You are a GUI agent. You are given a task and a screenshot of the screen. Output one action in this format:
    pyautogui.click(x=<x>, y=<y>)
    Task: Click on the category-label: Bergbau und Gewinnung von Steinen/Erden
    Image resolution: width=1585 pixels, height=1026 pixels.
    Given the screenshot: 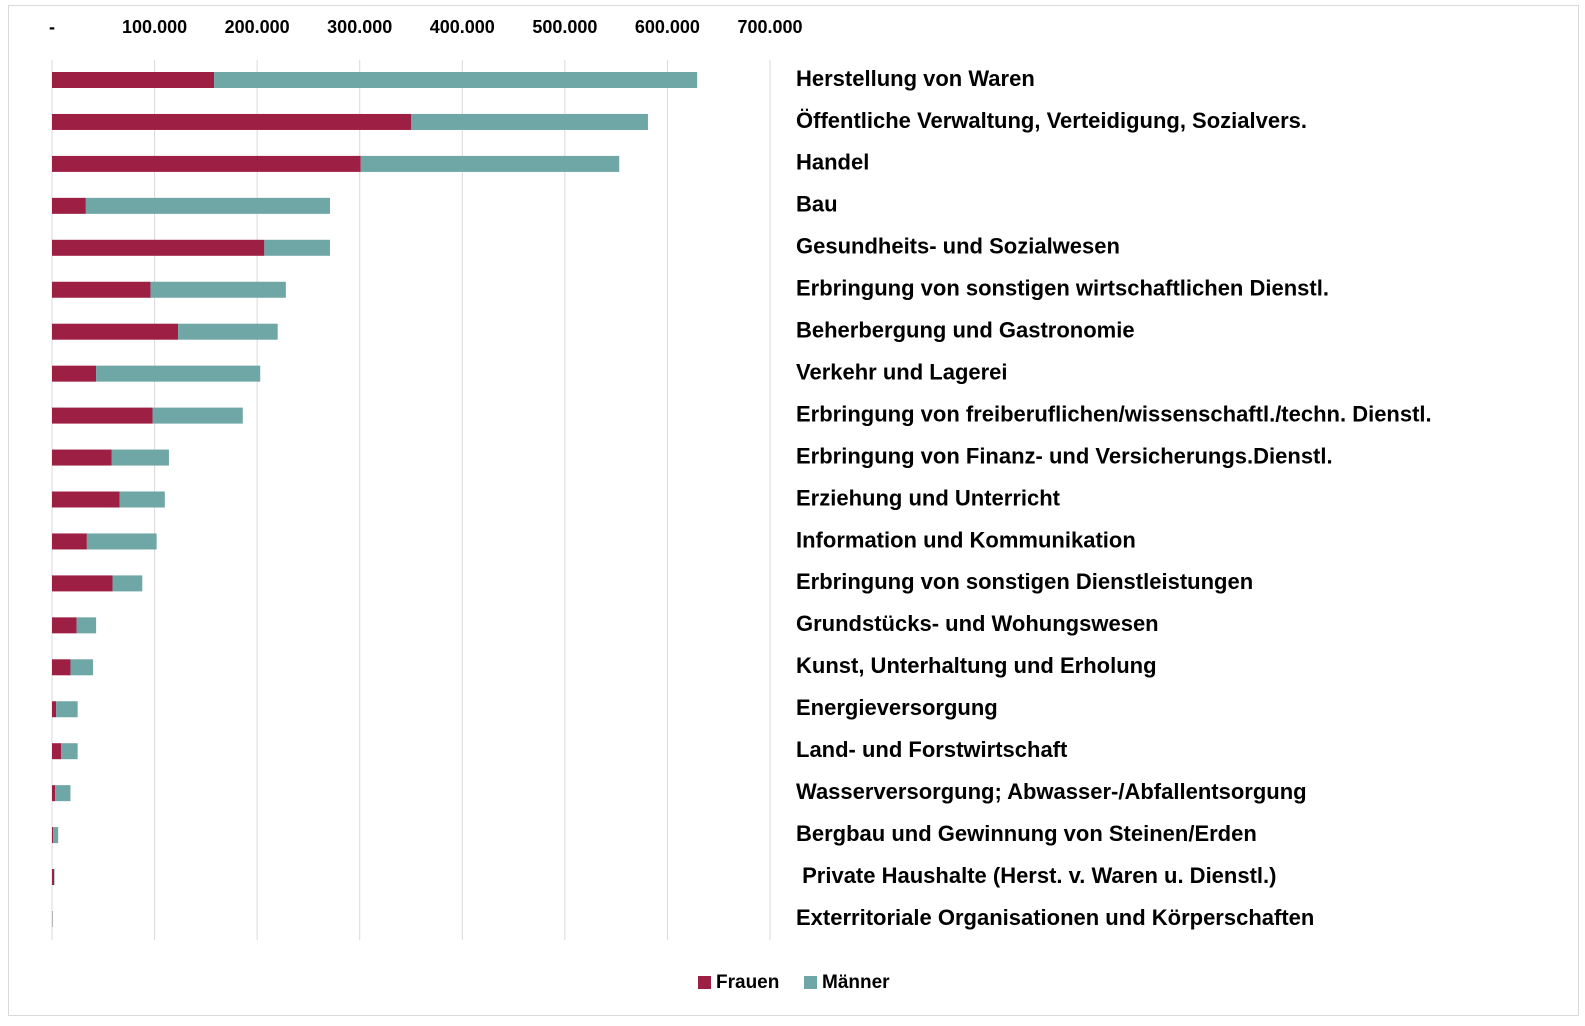 What is the action you would take?
    pyautogui.click(x=1026, y=833)
    